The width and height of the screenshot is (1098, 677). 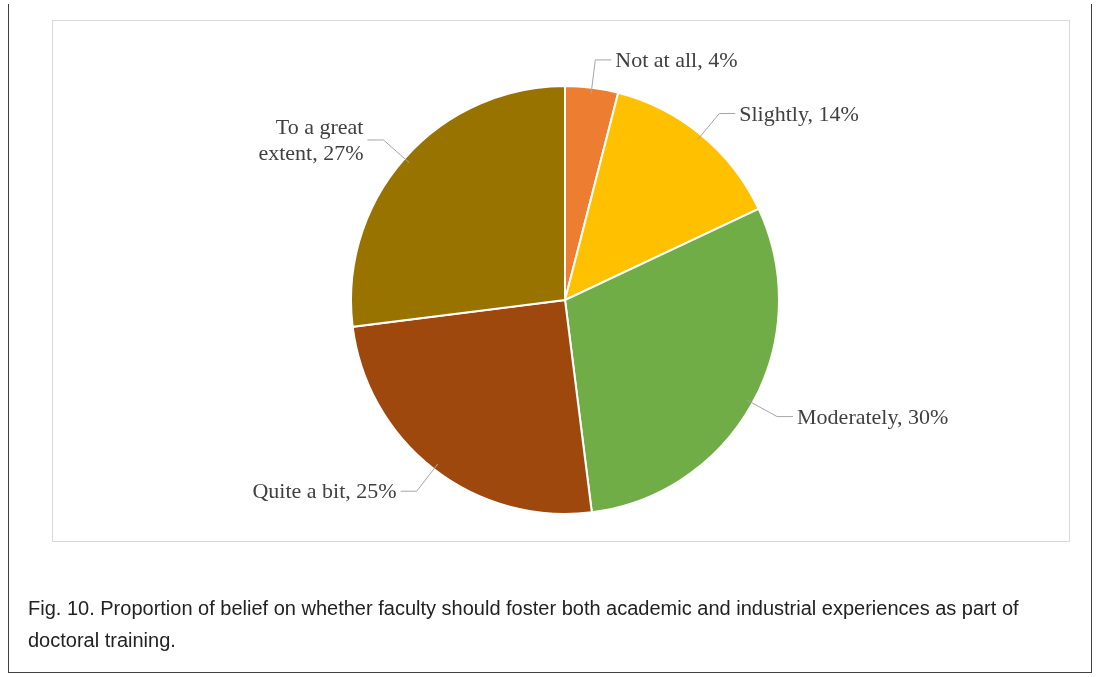 I want to click on slice-label: To a great extent, 27%, so click(x=310, y=139).